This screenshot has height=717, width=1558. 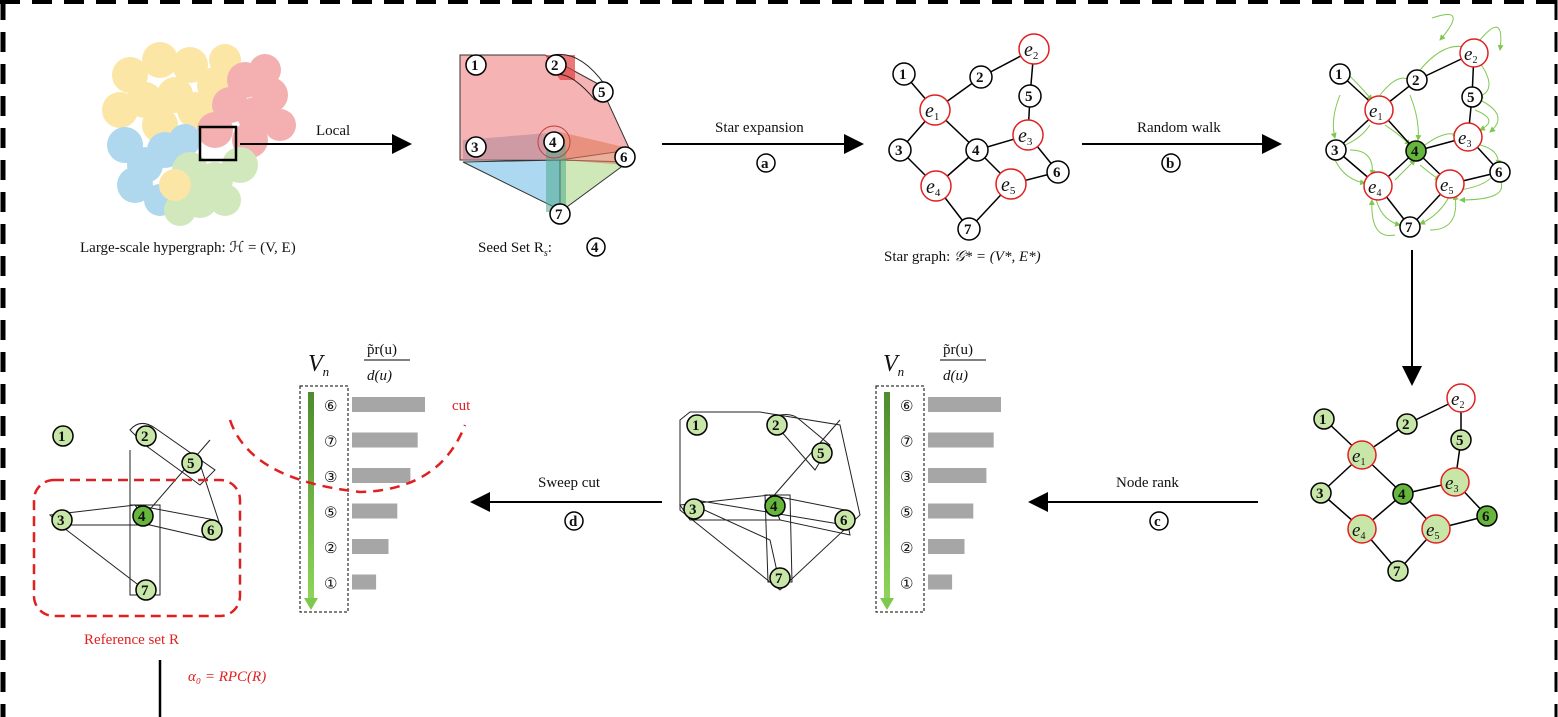 I want to click on seed-nodes: 1 2 5 3 4 6 7, so click(x=550, y=139).